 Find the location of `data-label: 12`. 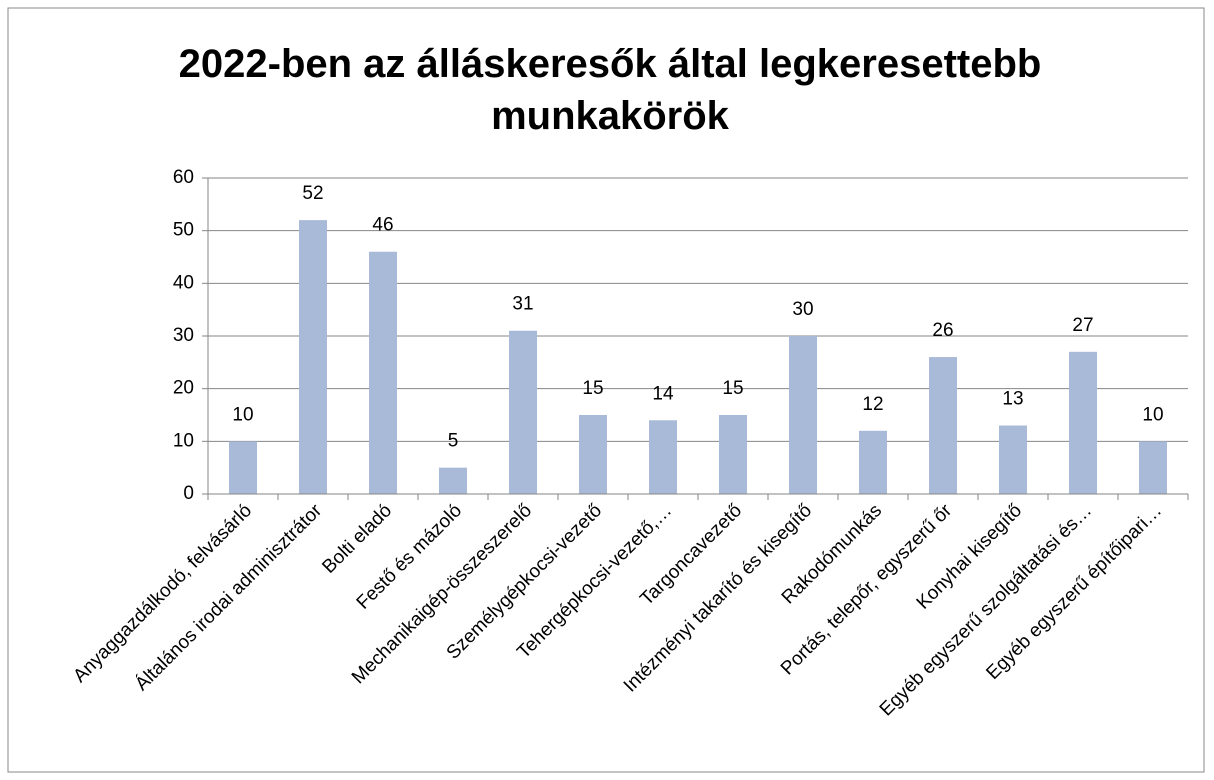

data-label: 12 is located at coordinates (872, 404).